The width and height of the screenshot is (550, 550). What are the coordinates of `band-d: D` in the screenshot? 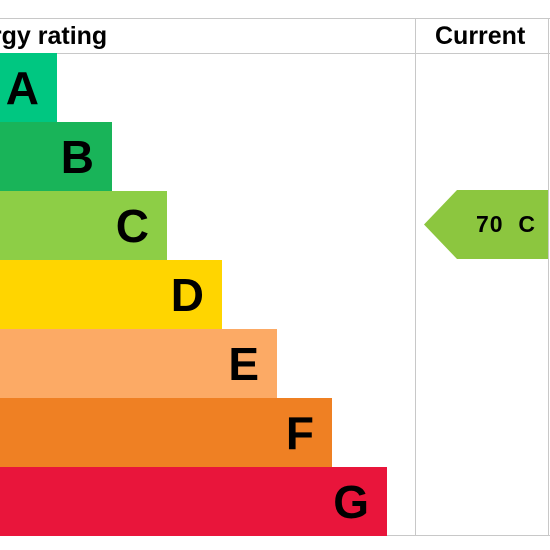 It's located at (111, 294).